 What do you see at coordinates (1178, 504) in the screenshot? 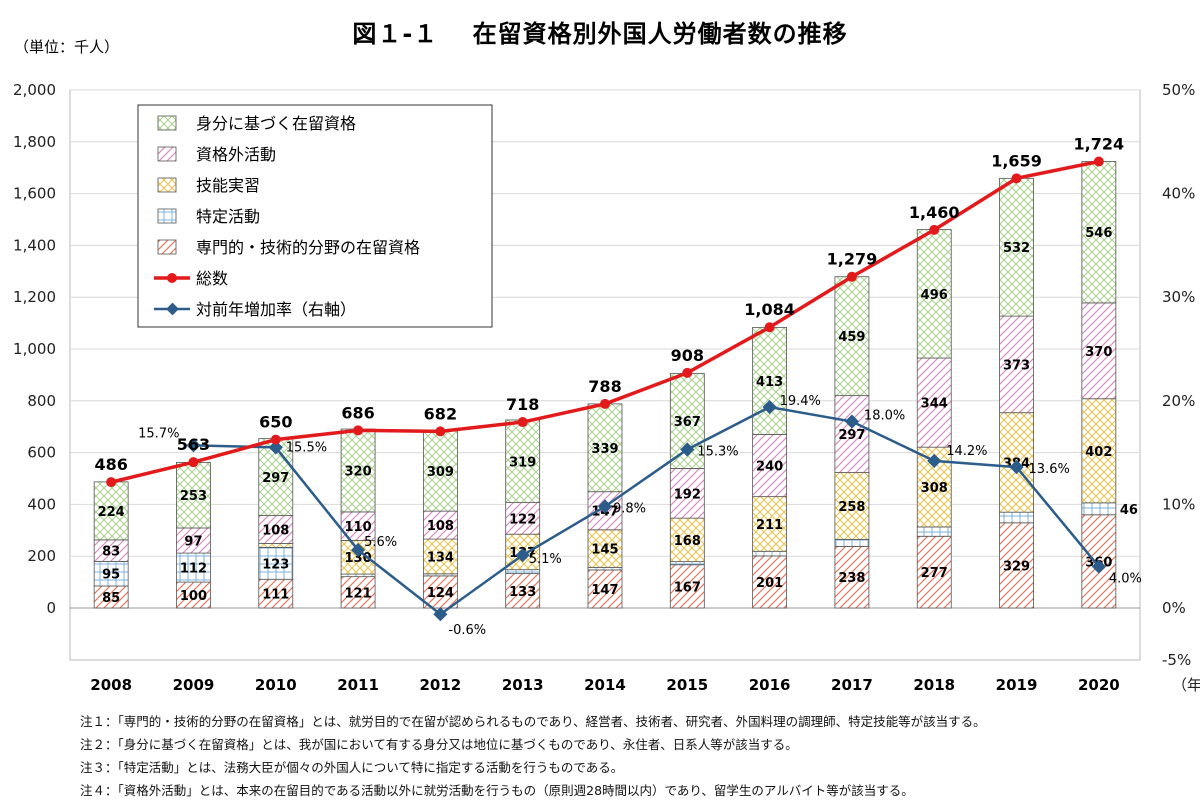
I see `y2-tick-label: 10%` at bounding box center [1178, 504].